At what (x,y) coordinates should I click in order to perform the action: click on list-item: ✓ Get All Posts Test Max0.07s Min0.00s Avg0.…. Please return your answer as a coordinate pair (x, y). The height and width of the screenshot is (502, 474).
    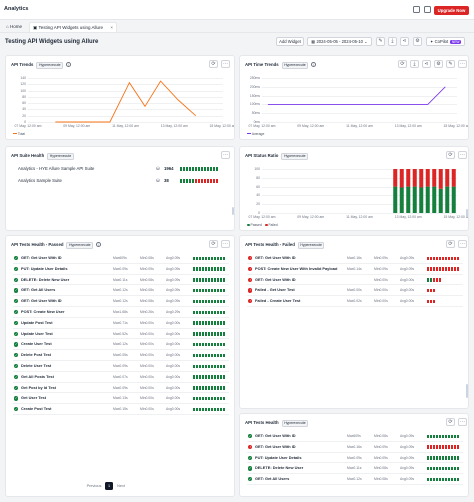
    Looking at the image, I should click on (121, 377).